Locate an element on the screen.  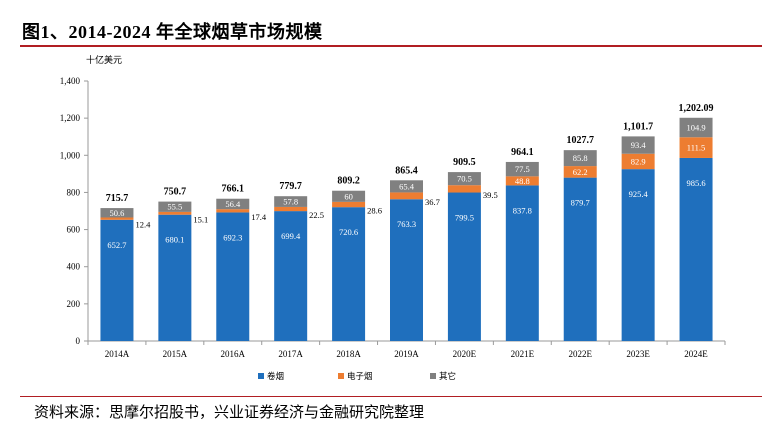
other-value-label: 104.9 is located at coordinates (695, 128).